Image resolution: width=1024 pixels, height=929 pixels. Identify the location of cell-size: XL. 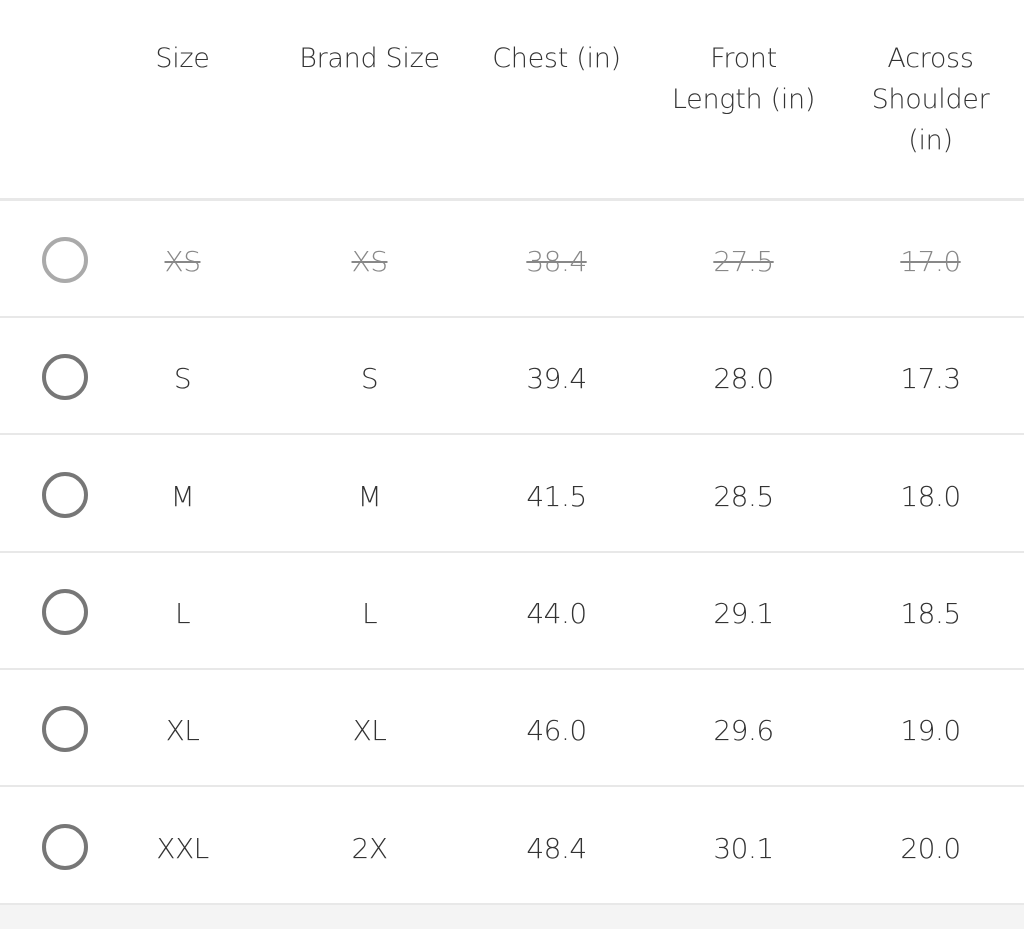
(182, 731).